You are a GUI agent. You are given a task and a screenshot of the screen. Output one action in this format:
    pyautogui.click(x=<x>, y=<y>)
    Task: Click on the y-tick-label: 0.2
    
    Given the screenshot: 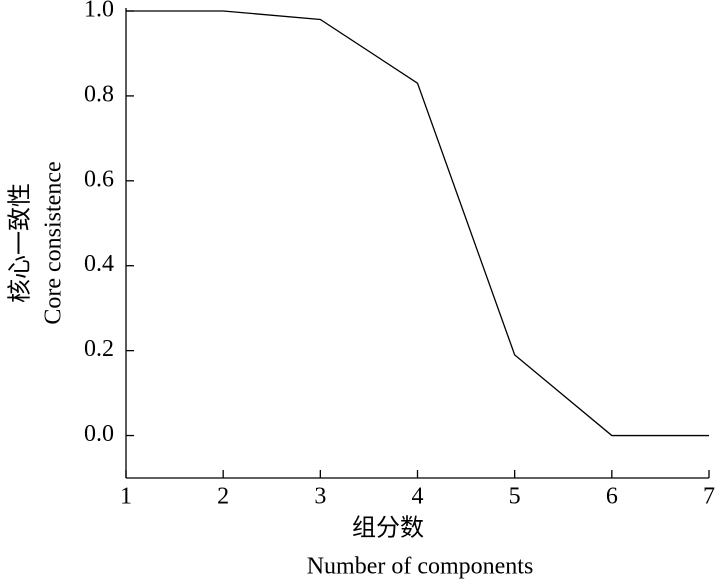 What is the action you would take?
    pyautogui.click(x=99, y=349)
    